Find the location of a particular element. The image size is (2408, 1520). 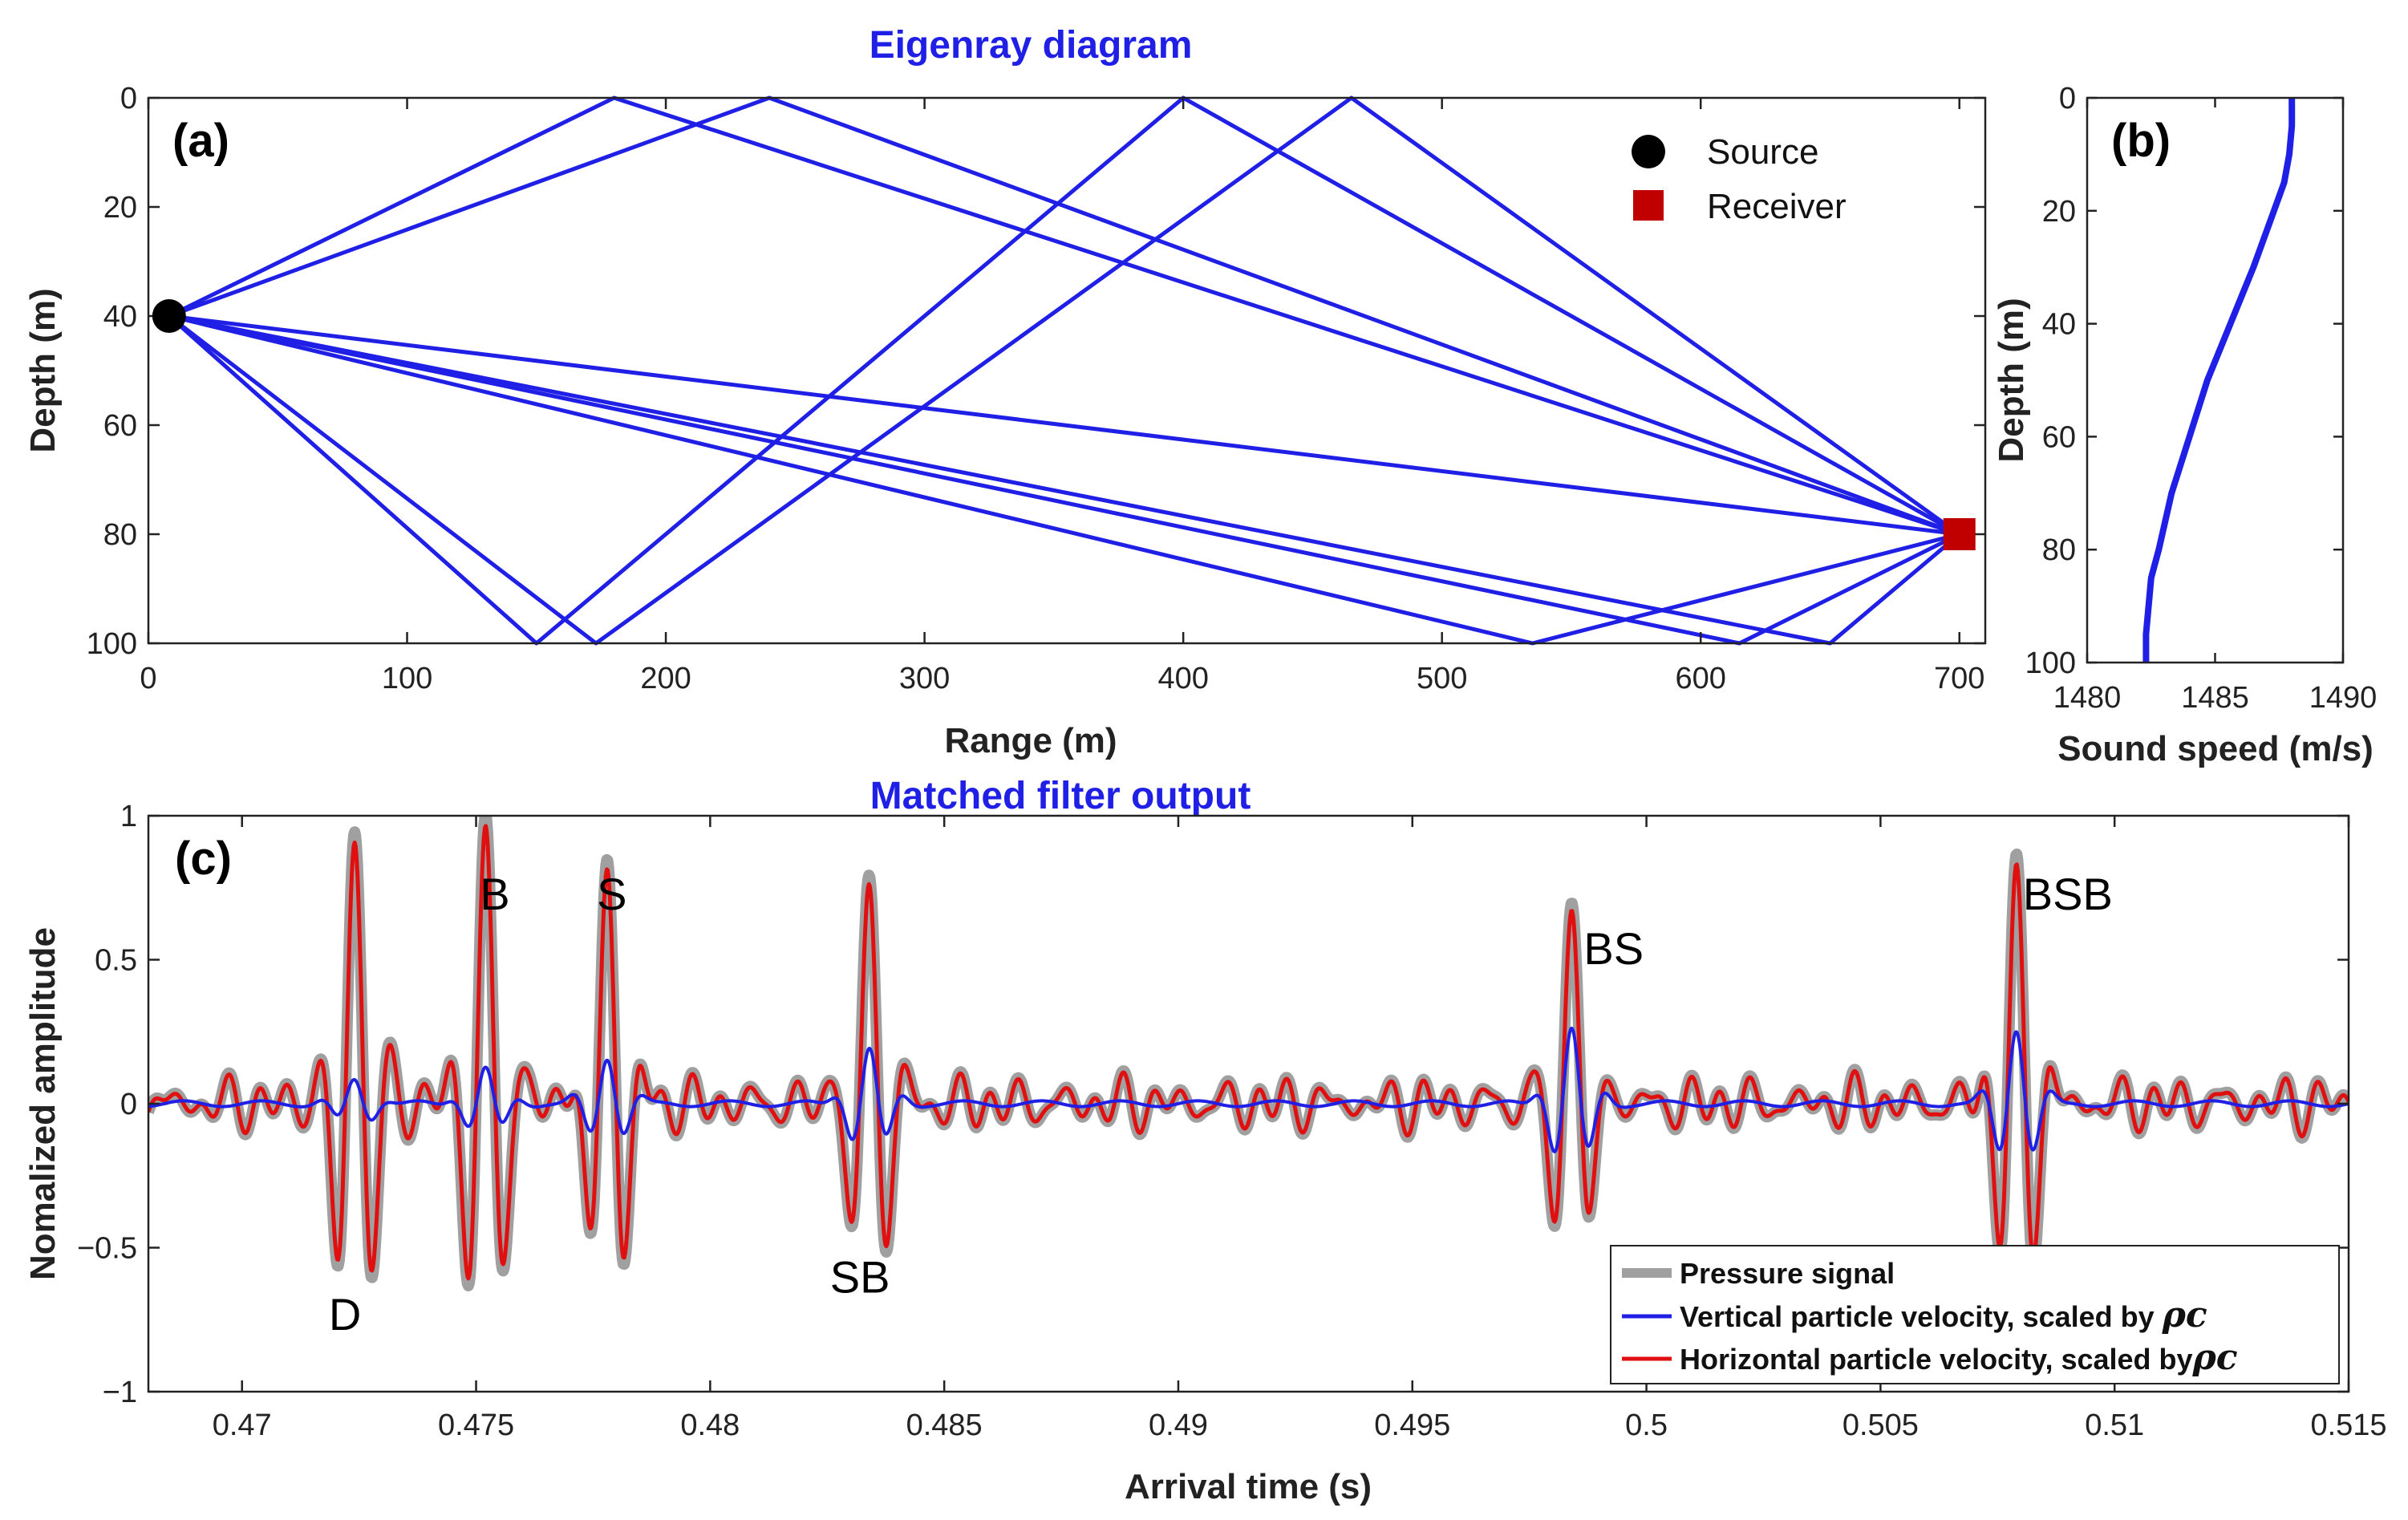

x-tick-label: 0.505 is located at coordinates (1880, 1425).